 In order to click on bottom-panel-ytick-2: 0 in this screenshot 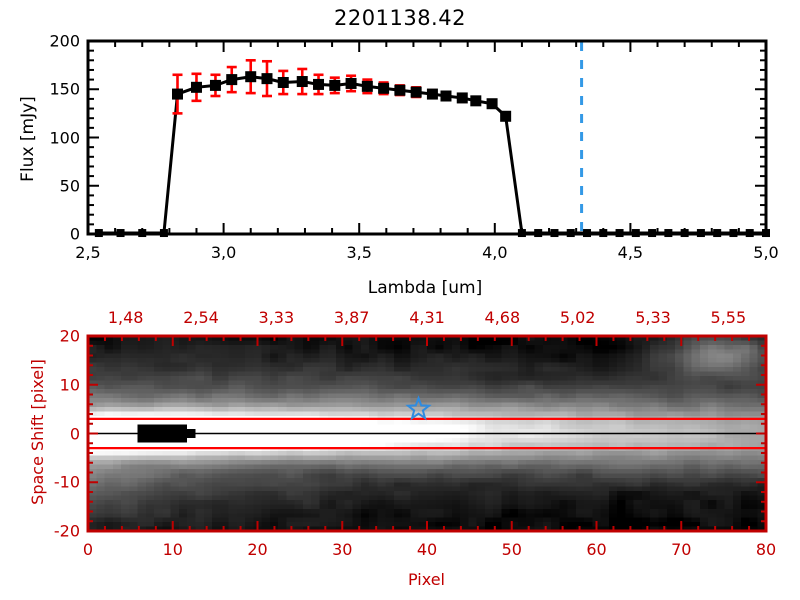, I will do `click(74, 433)`.